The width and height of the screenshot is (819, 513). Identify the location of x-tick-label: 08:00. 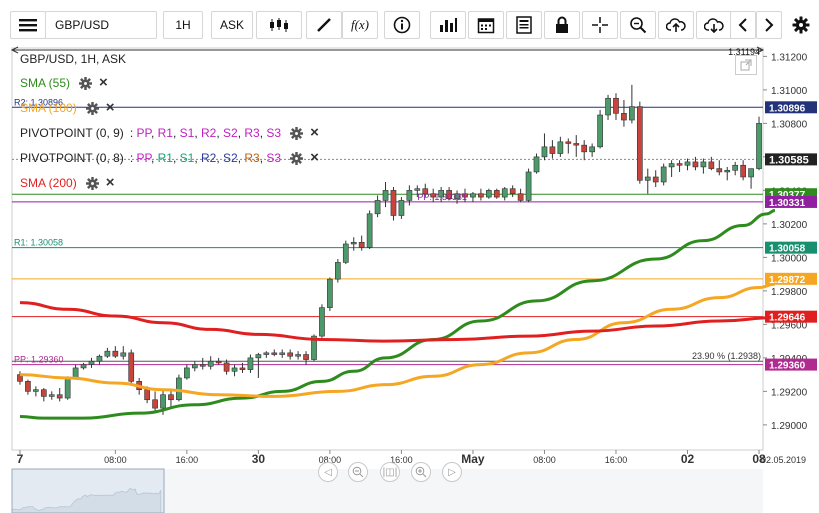
(330, 460).